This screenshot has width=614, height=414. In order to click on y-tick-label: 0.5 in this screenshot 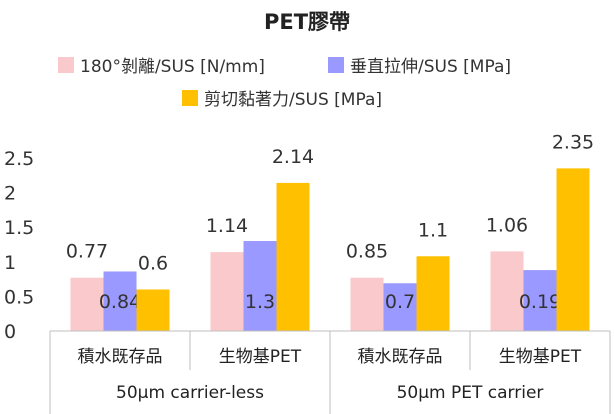, I will do `click(19, 297)`.